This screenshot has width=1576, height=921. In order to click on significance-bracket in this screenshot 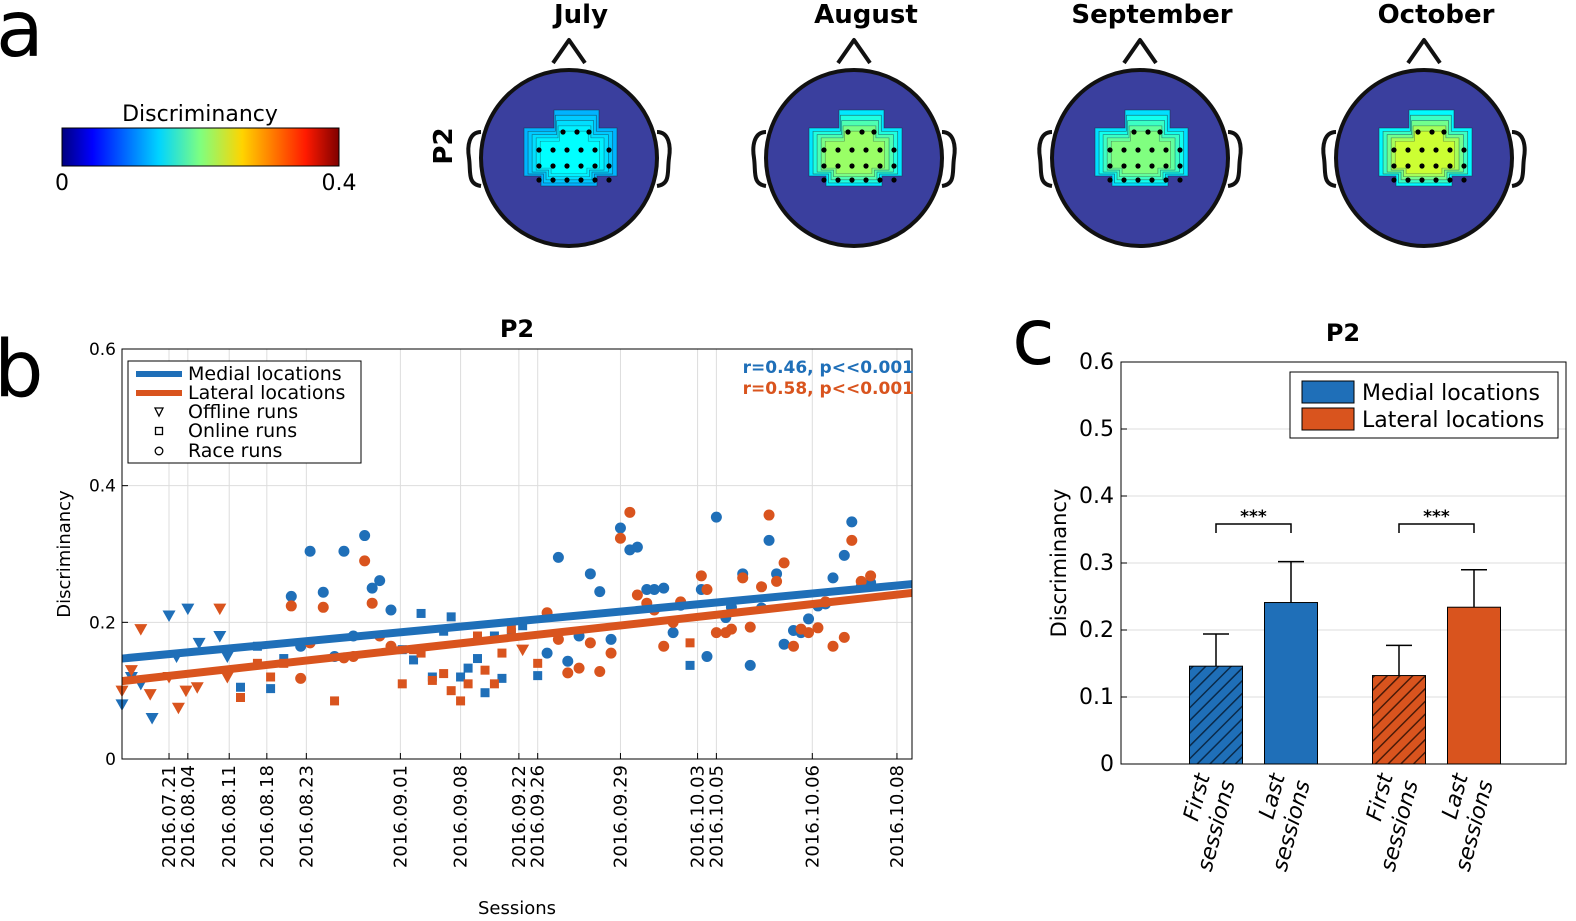, I will do `click(1253, 528)`.